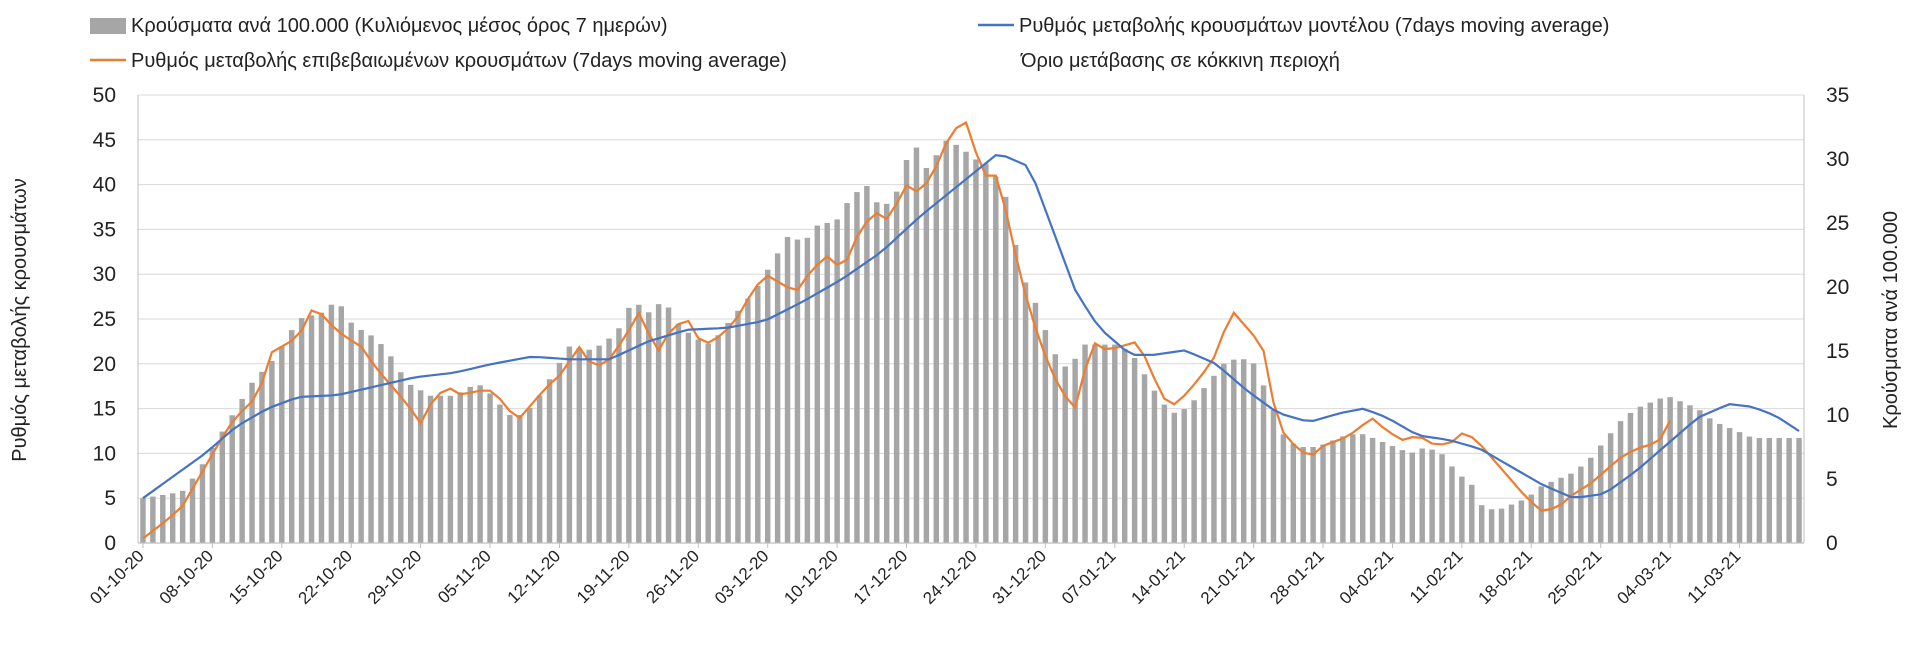 The height and width of the screenshot is (654, 1920). Describe the element at coordinates (672, 576) in the screenshot. I see `x-tick-label: 26-11-20` at that location.